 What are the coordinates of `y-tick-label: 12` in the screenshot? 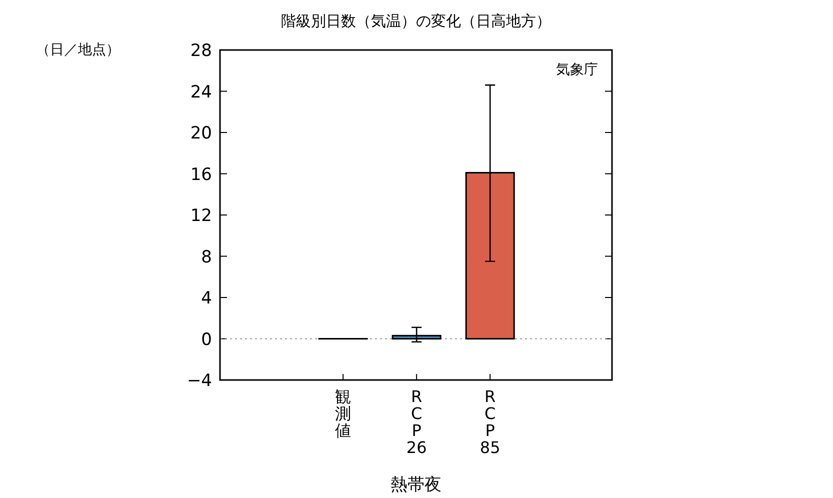 It's located at (201, 216).